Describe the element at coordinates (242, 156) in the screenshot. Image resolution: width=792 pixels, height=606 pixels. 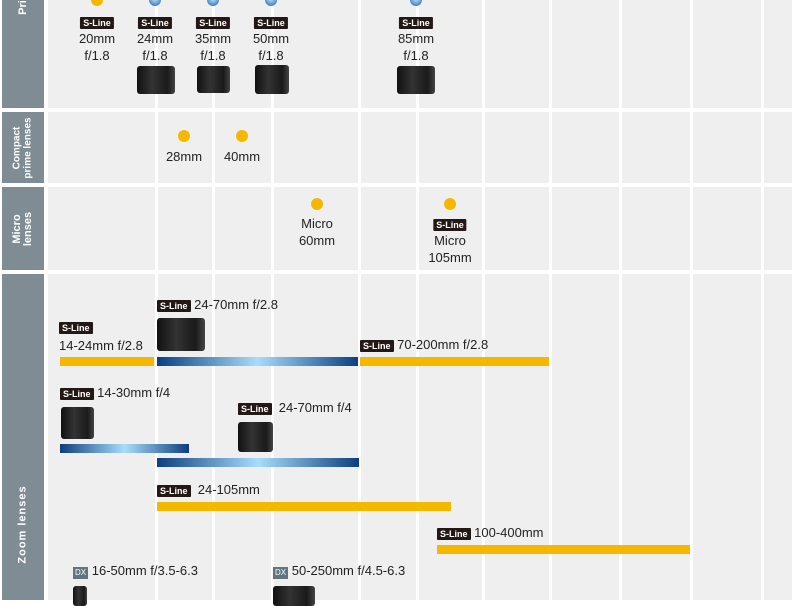
I see `lens-compact-40: 40mm` at that location.